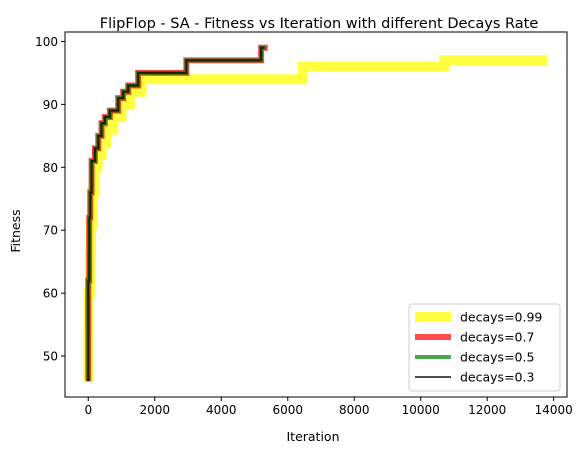 The image size is (582, 453). I want to click on y-tick-label-4: 90, so click(50, 105).